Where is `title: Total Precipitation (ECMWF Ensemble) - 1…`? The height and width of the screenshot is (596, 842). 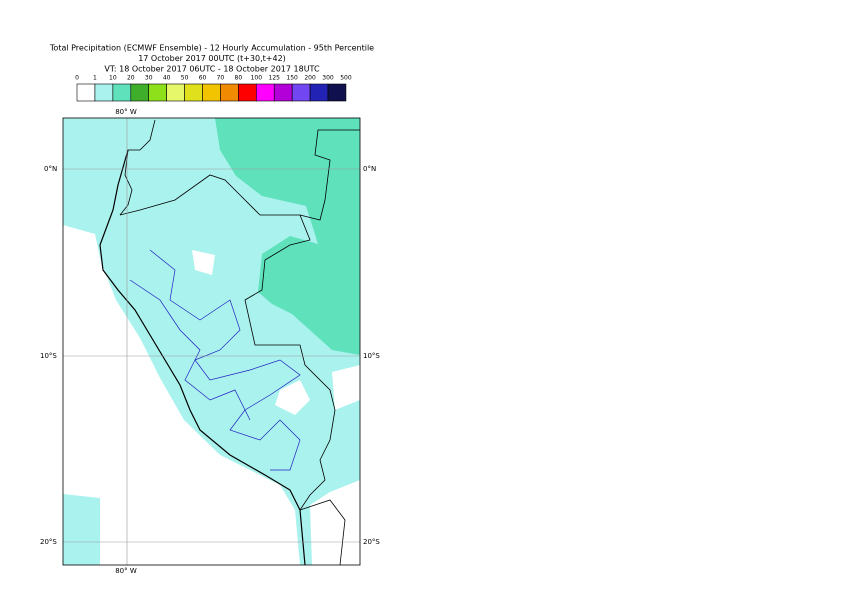
title: Total Precipitation (ECMWF Ensemble) - 1… is located at coordinates (211, 48).